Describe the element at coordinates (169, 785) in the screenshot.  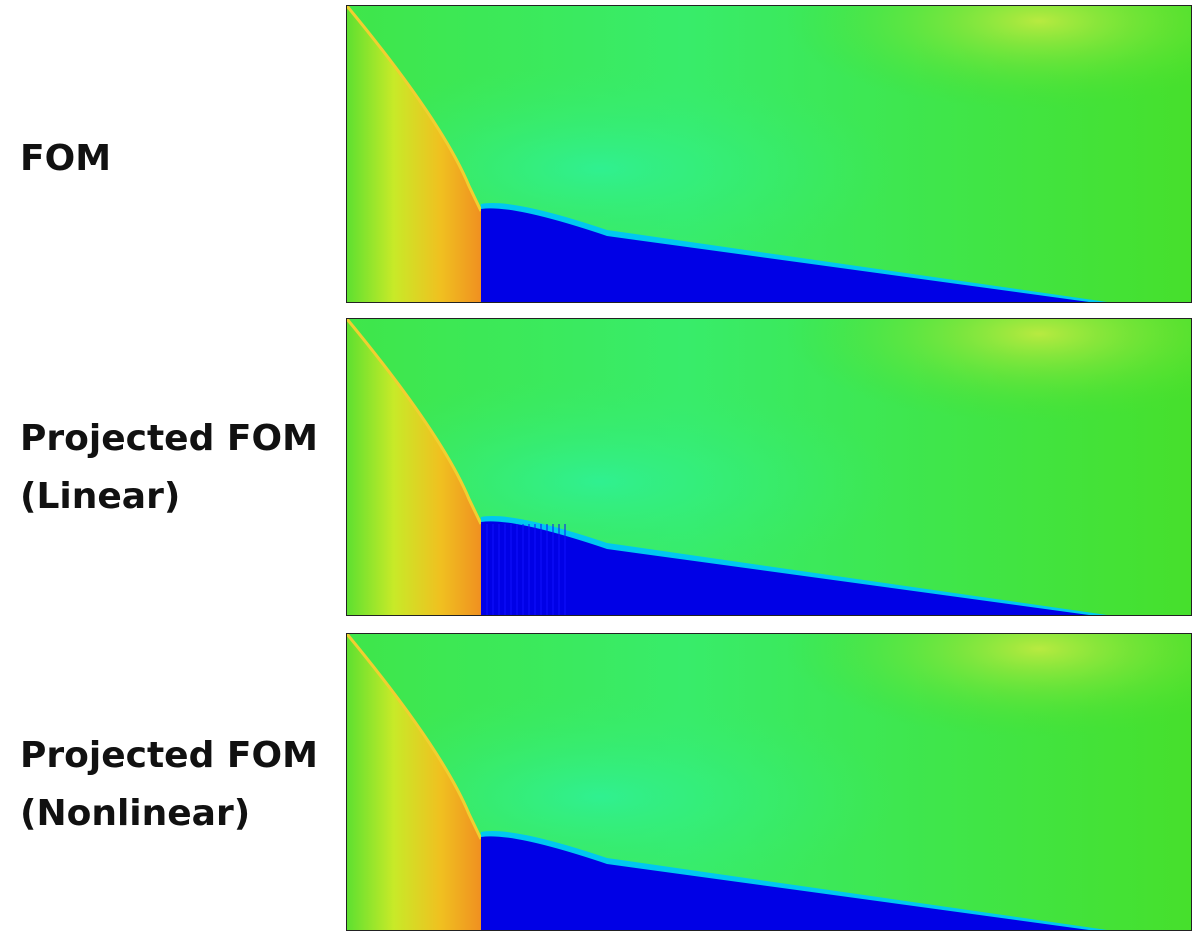
I see `panel-label: Projected FOM (Nonlinear)` at that location.